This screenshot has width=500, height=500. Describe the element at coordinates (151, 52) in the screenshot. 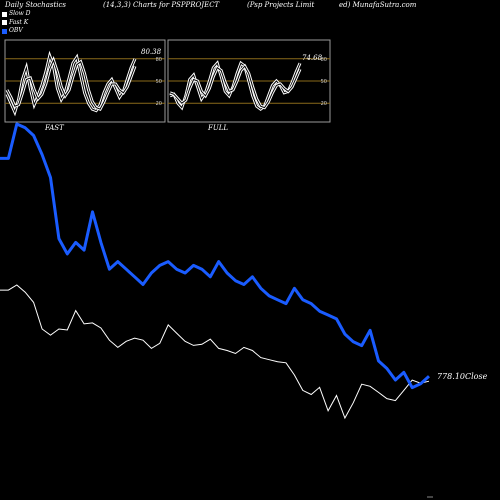

I see `fast-last-value: 80.38` at that location.